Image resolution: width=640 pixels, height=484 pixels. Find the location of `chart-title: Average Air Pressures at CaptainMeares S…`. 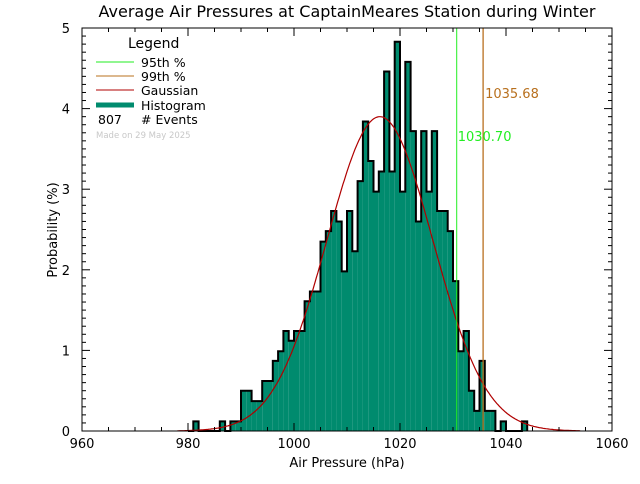

chart-title: Average Air Pressures at CaptainMeares S… is located at coordinates (347, 11).